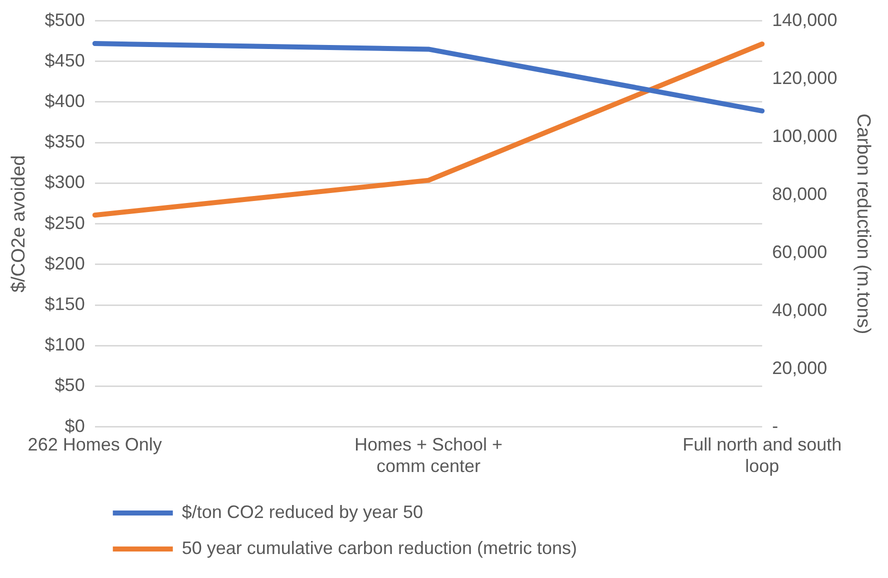 The image size is (888, 578). I want to click on y-tick-label: $200, so click(64, 263).